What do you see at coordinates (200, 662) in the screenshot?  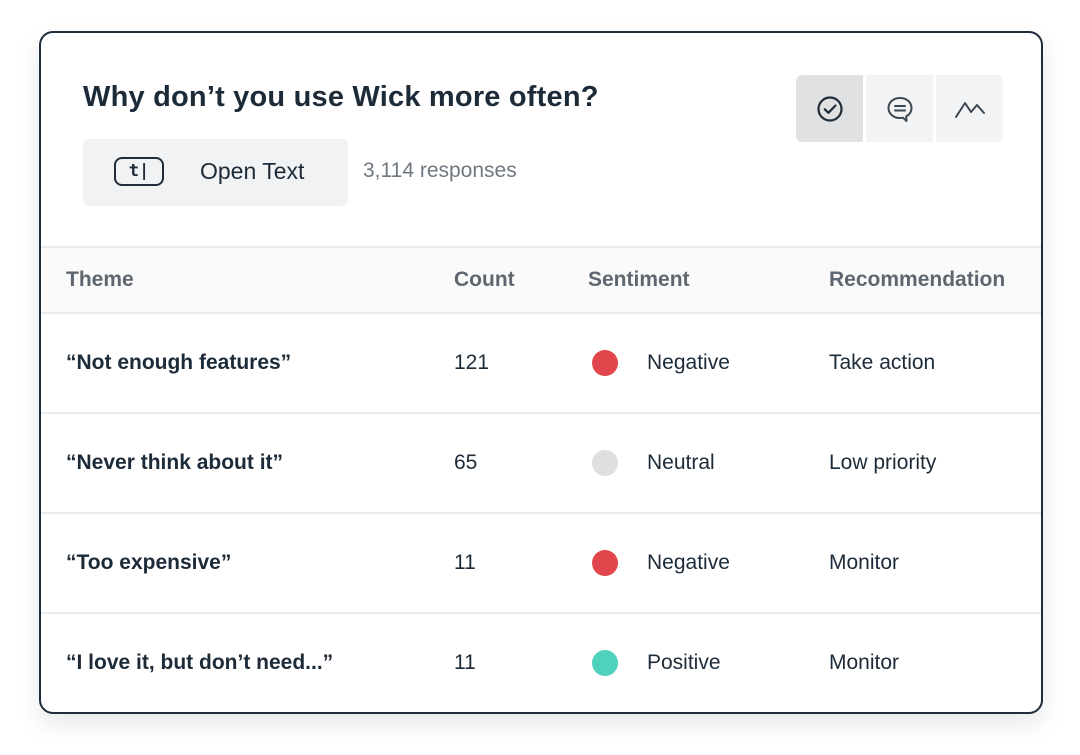 I see `theme-text: “I love it, but don’t need...”` at bounding box center [200, 662].